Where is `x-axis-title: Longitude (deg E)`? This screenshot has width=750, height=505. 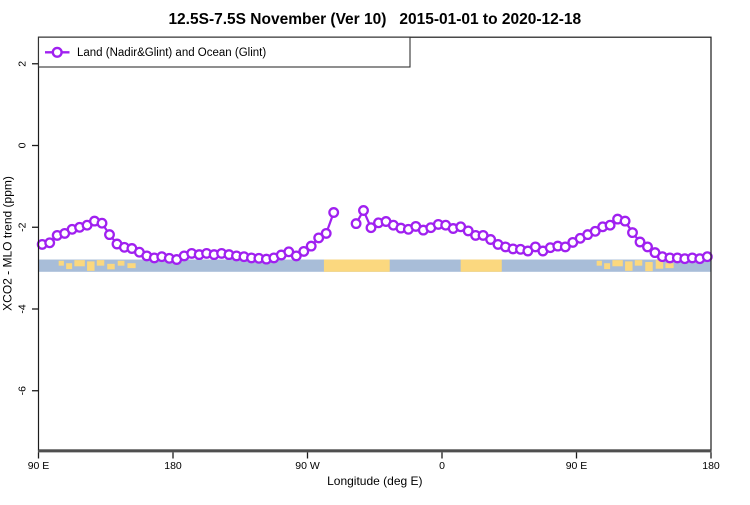 x-axis-title: Longitude (deg E) is located at coordinates (374, 481).